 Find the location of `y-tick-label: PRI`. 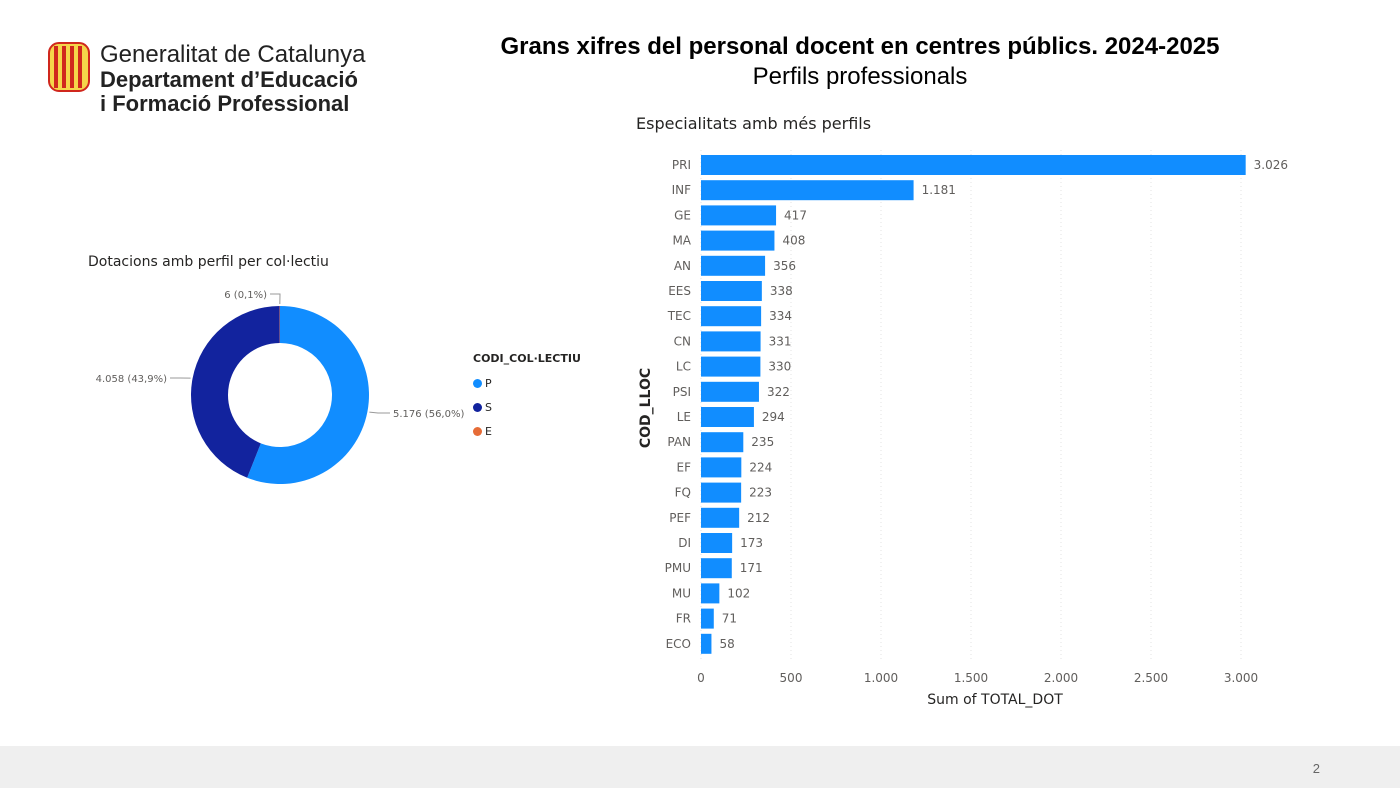

y-tick-label: PRI is located at coordinates (681, 165).